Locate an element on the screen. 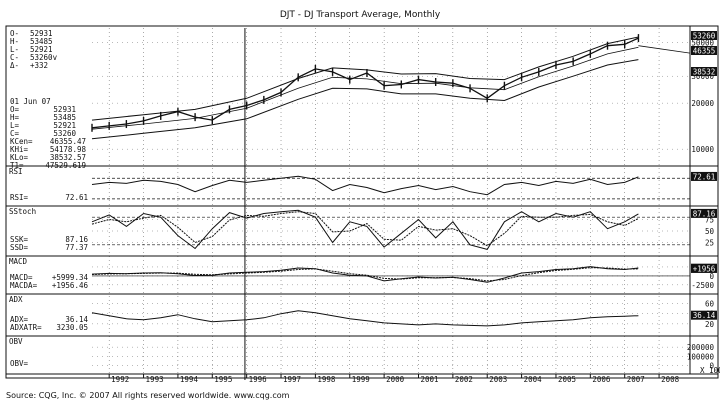  readout-label: T1= is located at coordinates (17, 165).